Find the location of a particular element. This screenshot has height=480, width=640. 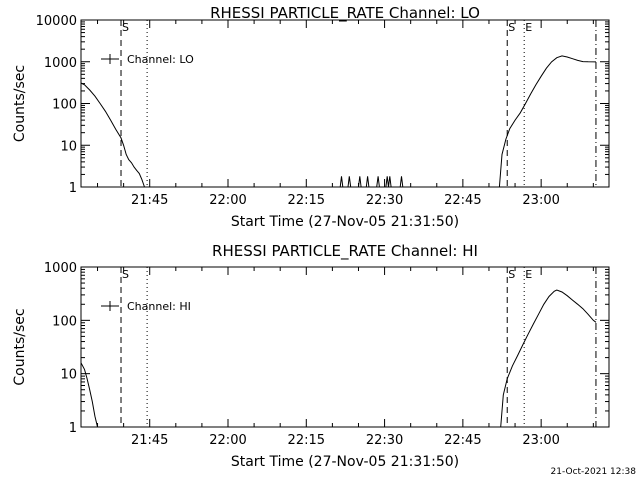

legend-entry: Channel: HI is located at coordinates (159, 306).